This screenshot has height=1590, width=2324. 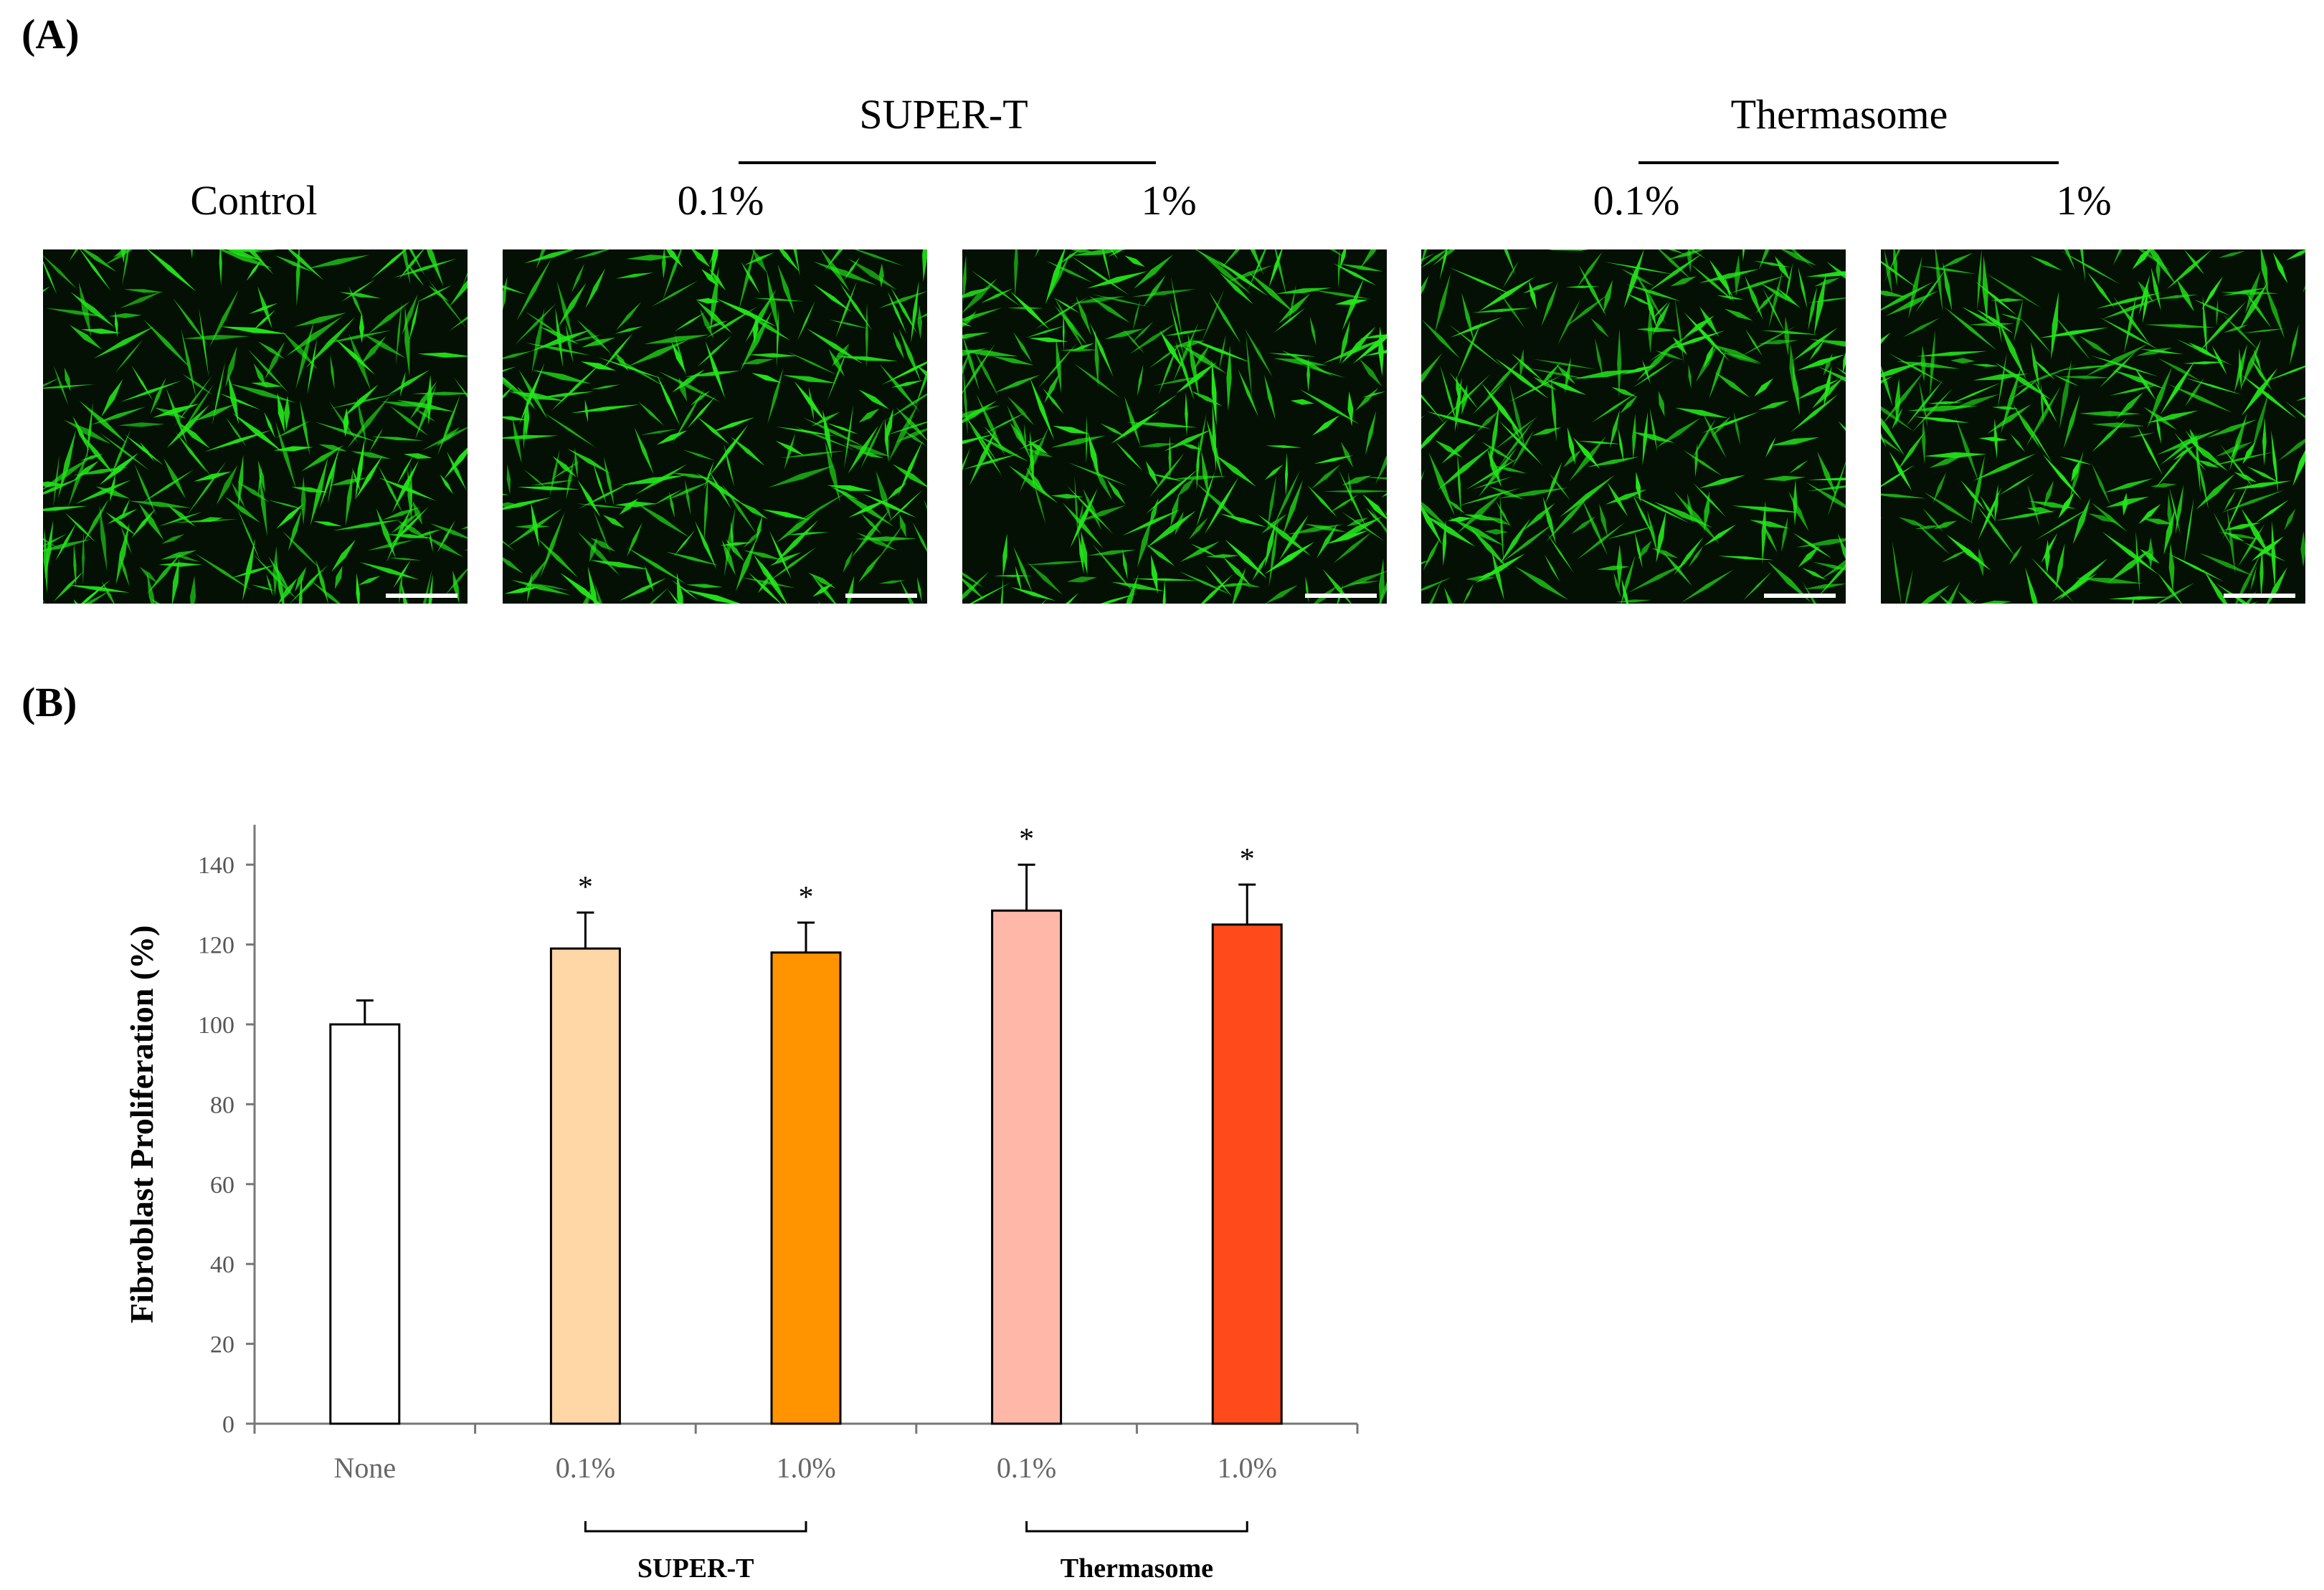 I want to click on y-tick-label: 40, so click(x=222, y=1265).